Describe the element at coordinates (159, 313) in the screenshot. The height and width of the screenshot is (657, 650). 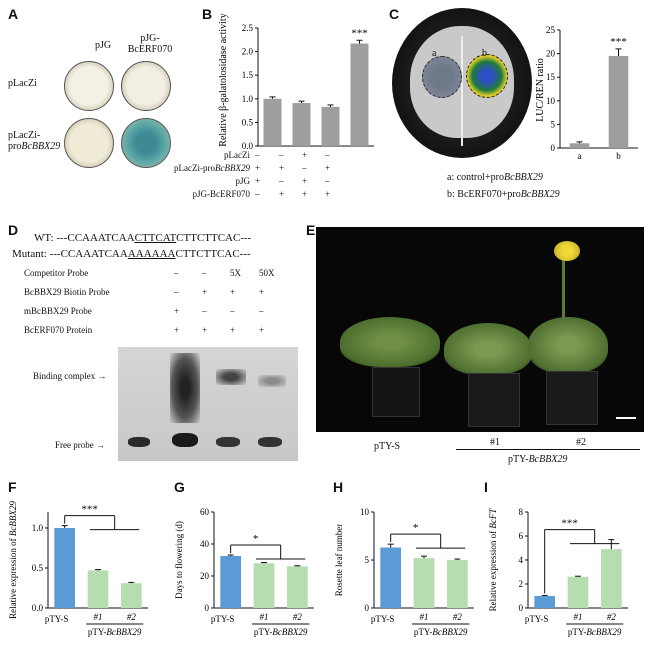
I see `emsa-row: mBcBBX29 Probe + – – –` at that location.